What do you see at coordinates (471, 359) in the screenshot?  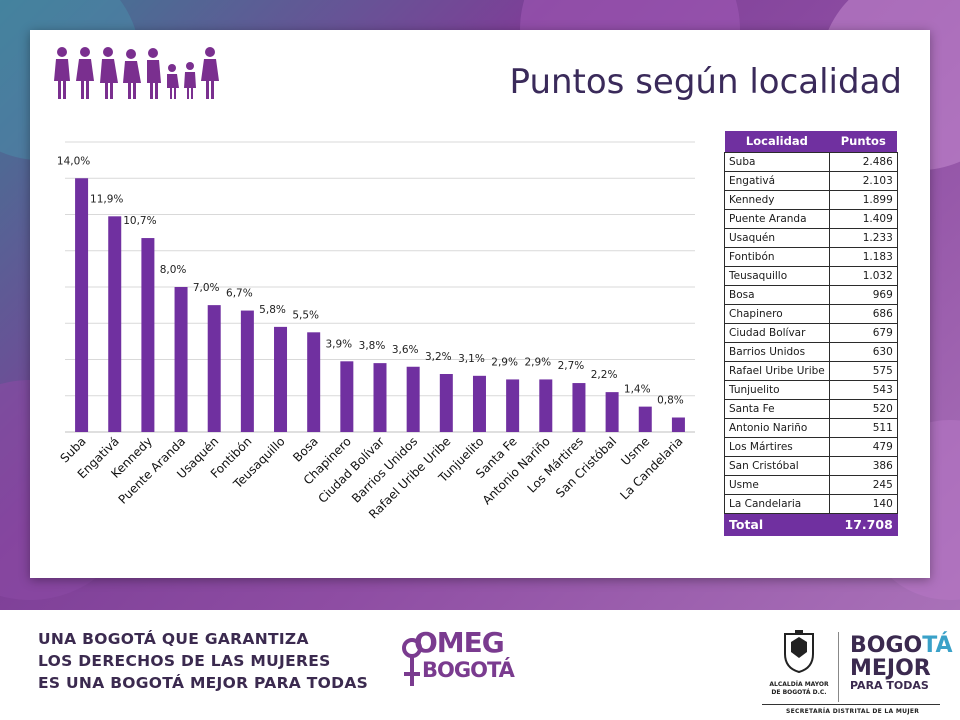 I see `data-label: 3,1%` at bounding box center [471, 359].